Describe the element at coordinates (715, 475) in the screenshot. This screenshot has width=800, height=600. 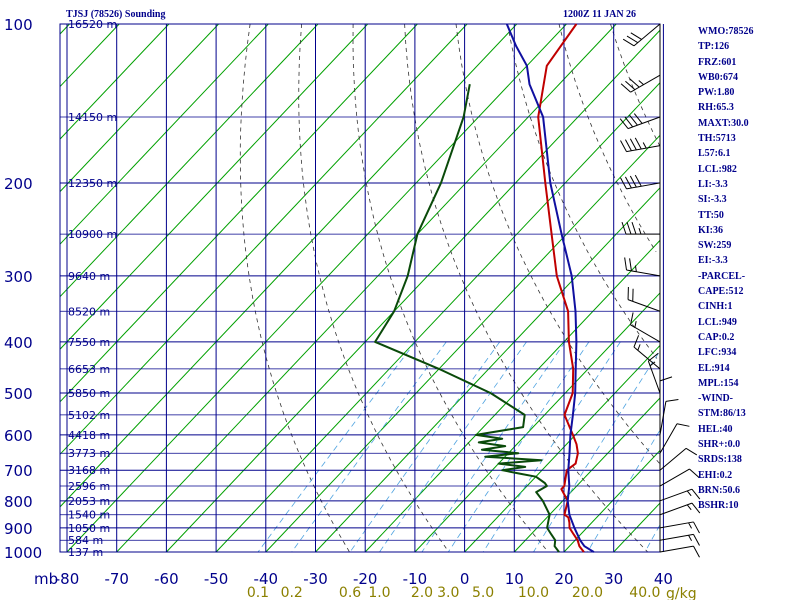
I see `index-ehi: EHI:0.2` at that location.